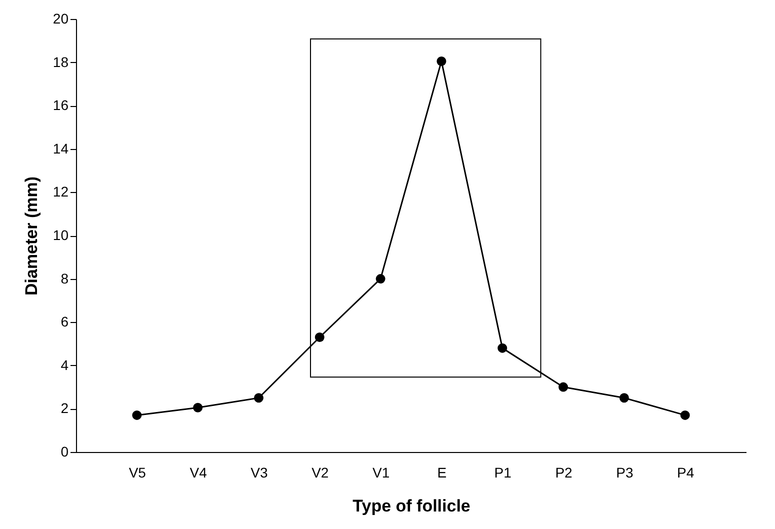 The width and height of the screenshot is (775, 529). What do you see at coordinates (64, 322) in the screenshot?
I see `y-tick-label: 6` at bounding box center [64, 322].